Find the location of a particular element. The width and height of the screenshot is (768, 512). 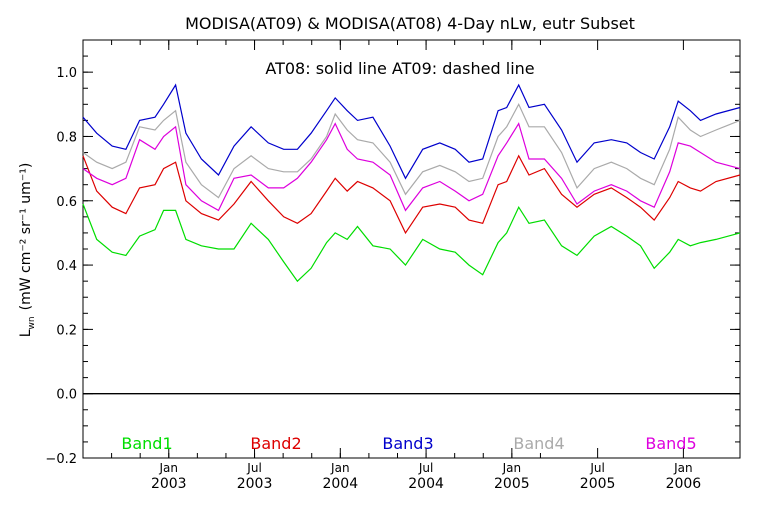

legend-entry-band5: Band5 is located at coordinates (670, 443).